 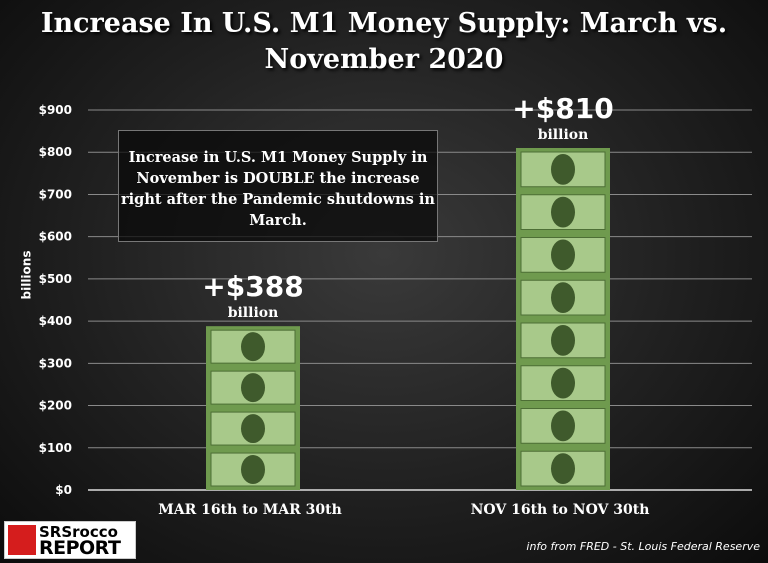 What do you see at coordinates (55, 110) in the screenshot?
I see `y-tick-label: $900` at bounding box center [55, 110].